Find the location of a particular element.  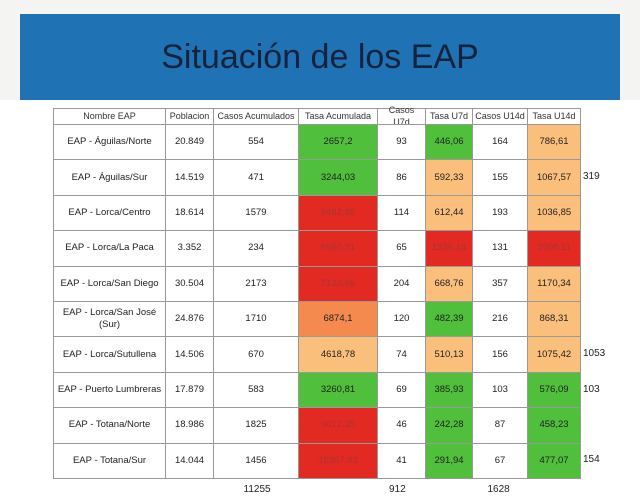

table-cell: 3.352 is located at coordinates (189, 248).